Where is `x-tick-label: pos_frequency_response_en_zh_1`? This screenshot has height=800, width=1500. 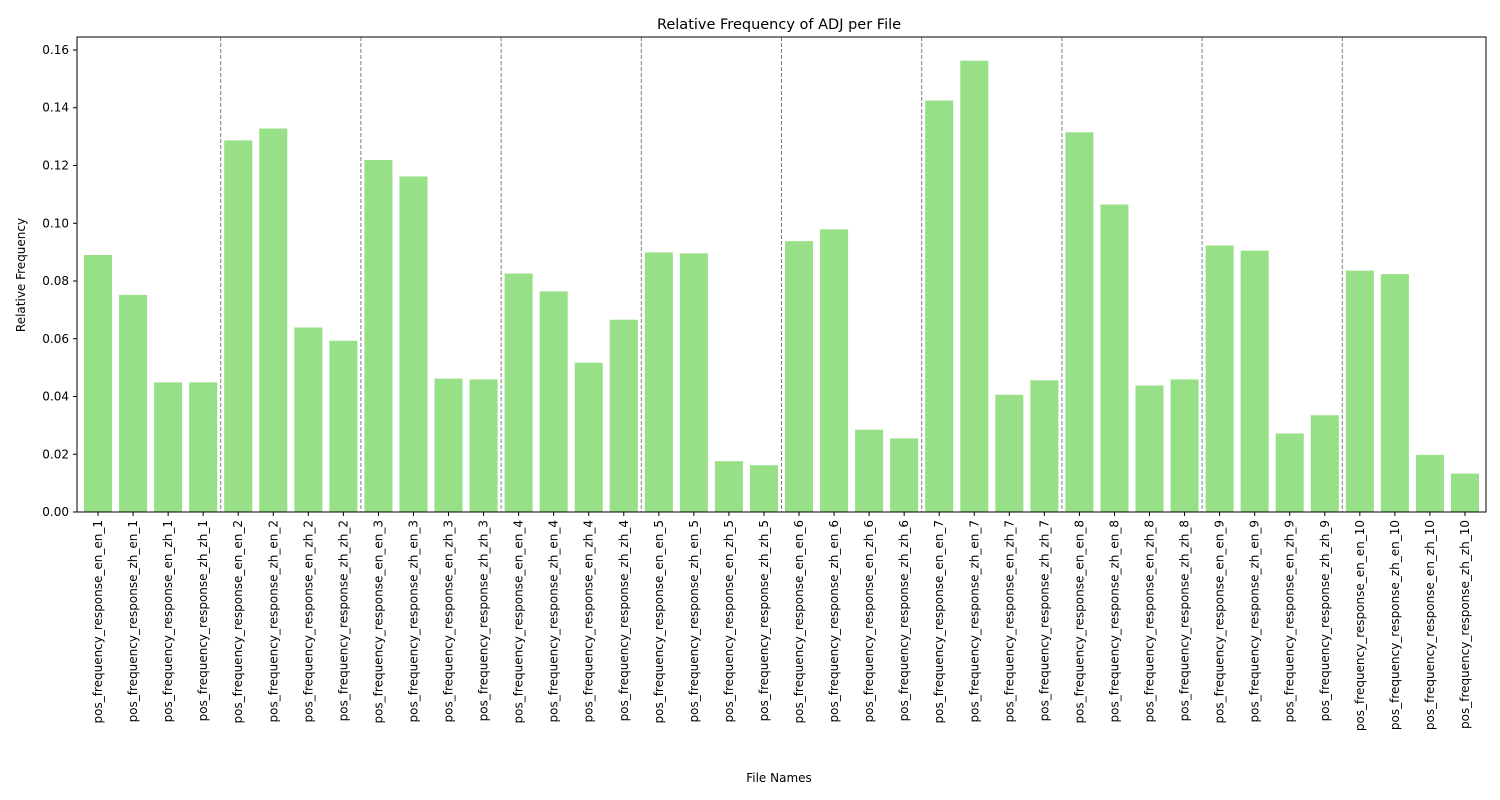
x-tick-label: pos_frequency_response_en_zh_1 is located at coordinates (168, 621).